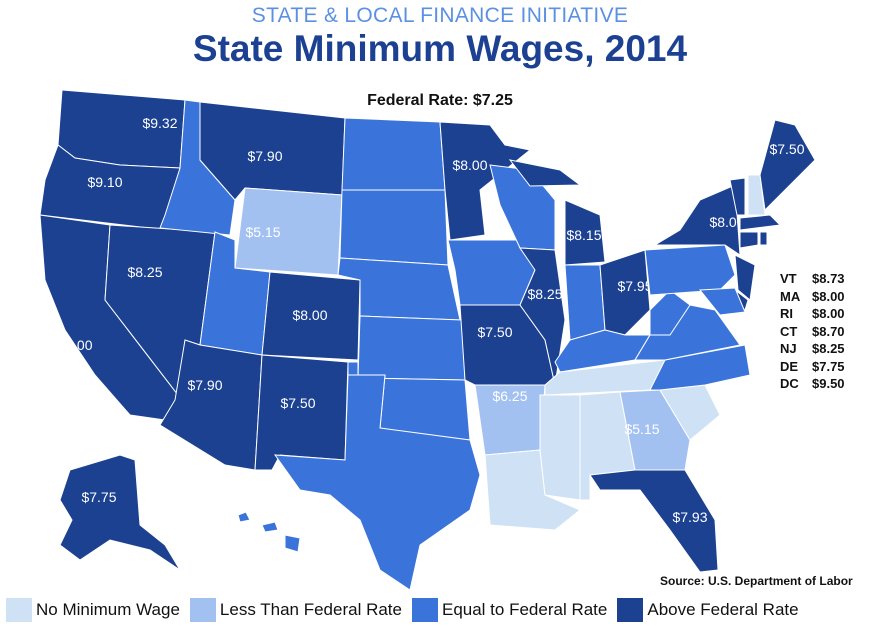 The height and width of the screenshot is (628, 880). Describe the element at coordinates (440, 15) in the screenshot. I see `subtitle: STATE & LOCAL FINANCE INITIATIVE` at that location.